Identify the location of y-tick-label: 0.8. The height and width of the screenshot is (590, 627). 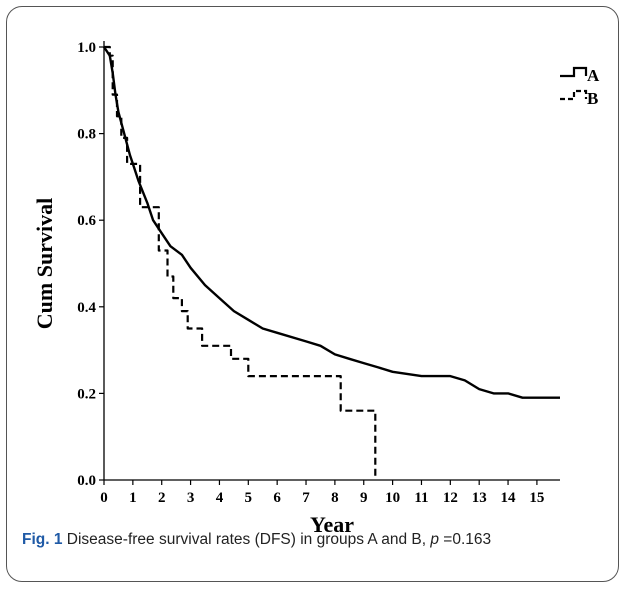
(86, 135).